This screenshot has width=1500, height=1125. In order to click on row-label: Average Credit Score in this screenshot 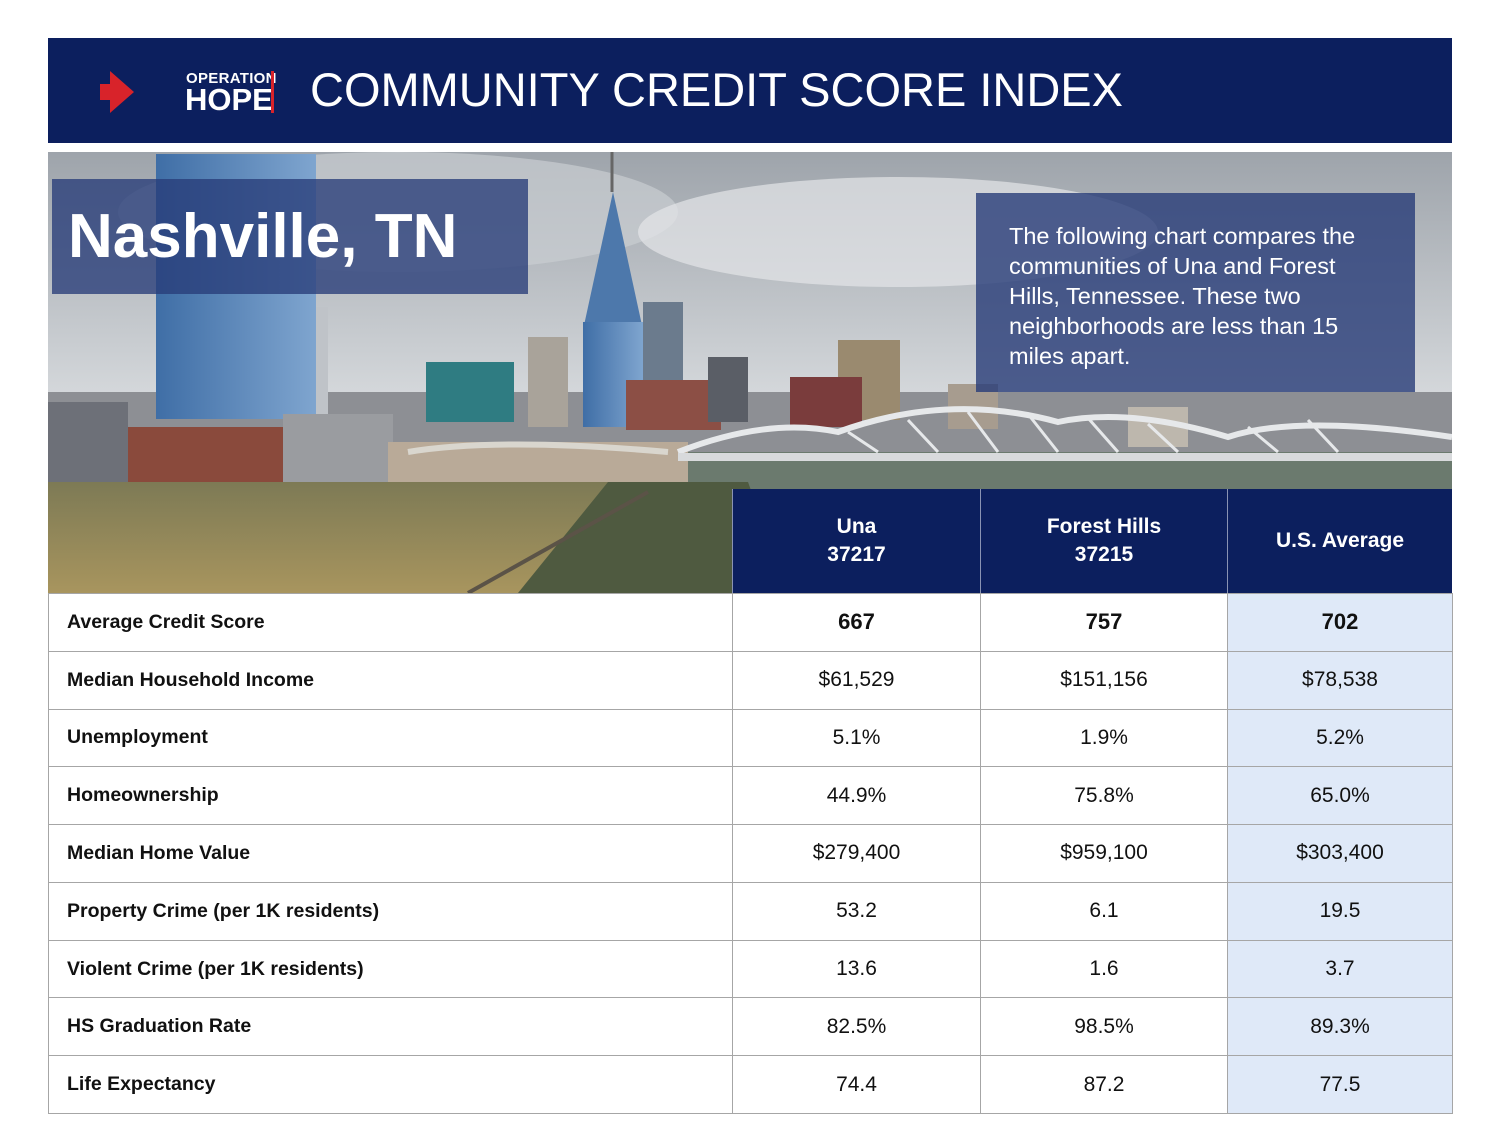, I will do `click(390, 622)`.